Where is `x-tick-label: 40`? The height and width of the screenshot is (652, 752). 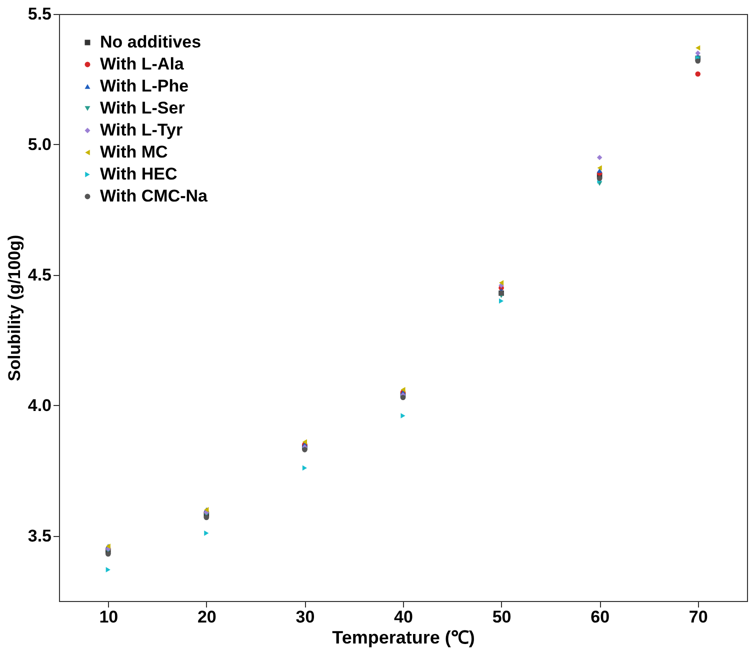
x-tick-label: 40 is located at coordinates (403, 617).